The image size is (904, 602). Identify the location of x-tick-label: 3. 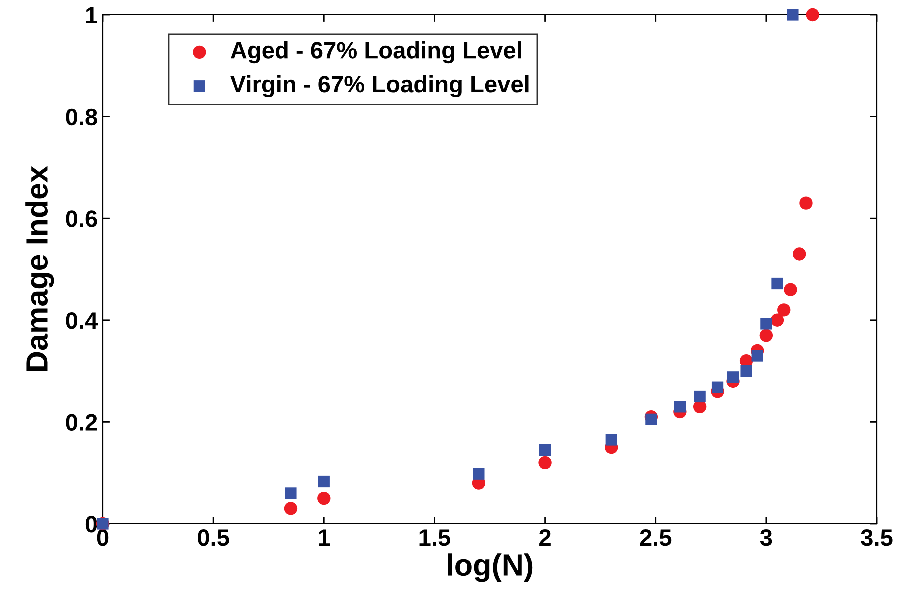
(766, 537).